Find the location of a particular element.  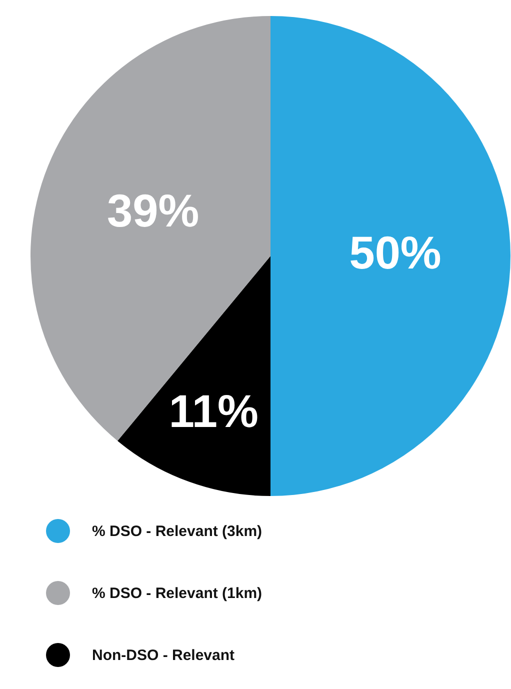

legend-label: % DSO - Relevant (3km) is located at coordinates (177, 531).